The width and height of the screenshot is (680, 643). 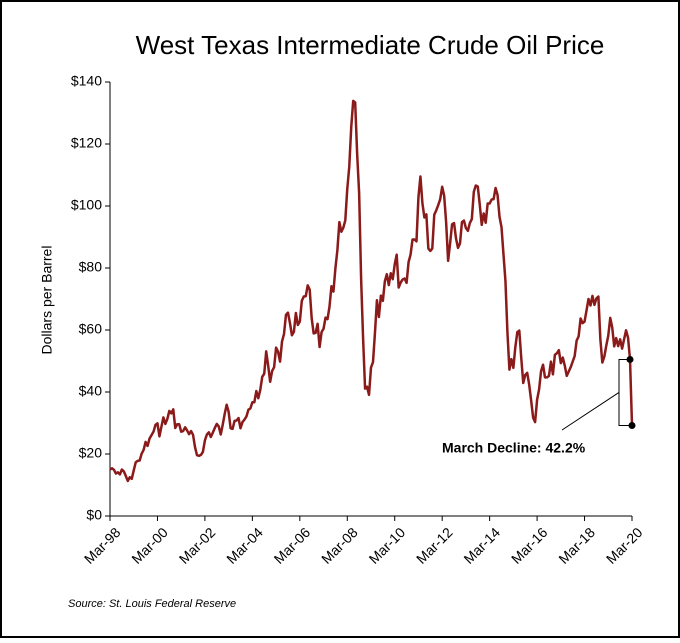 What do you see at coordinates (94, 515) in the screenshot?
I see `y-tick-label: $0` at bounding box center [94, 515].